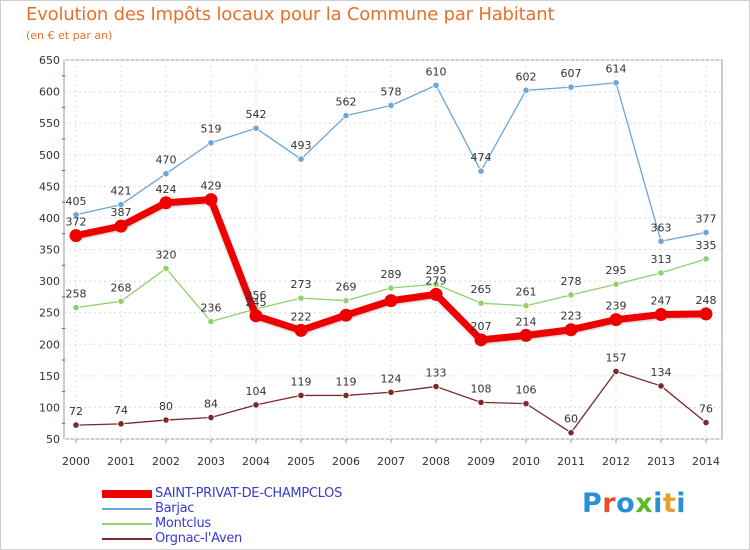 The width and height of the screenshot is (750, 550). Describe the element at coordinates (301, 284) in the screenshot. I see `data-label-2: 273` at that location.